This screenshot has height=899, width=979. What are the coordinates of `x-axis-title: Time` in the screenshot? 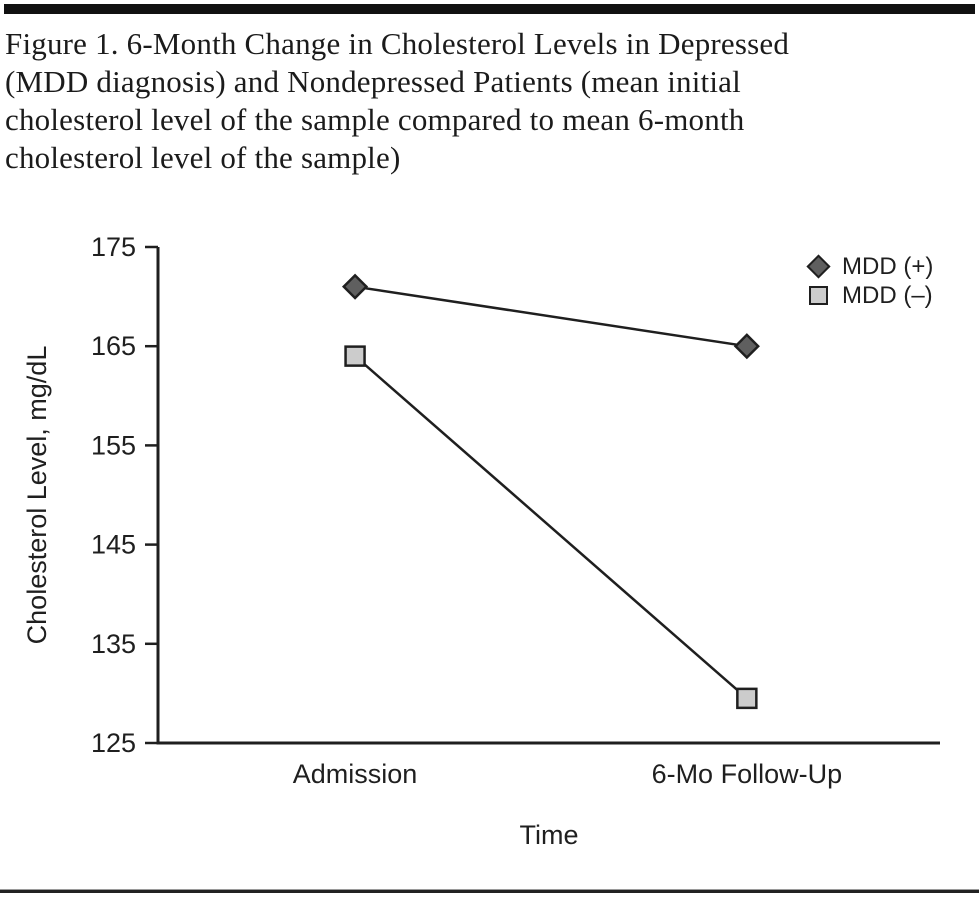 It's located at (549, 835).